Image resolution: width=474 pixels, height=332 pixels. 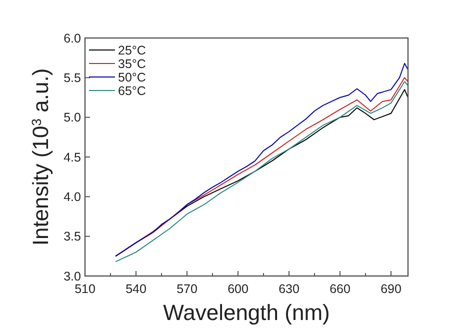 I want to click on x-tick-label: 690, so click(x=391, y=289).